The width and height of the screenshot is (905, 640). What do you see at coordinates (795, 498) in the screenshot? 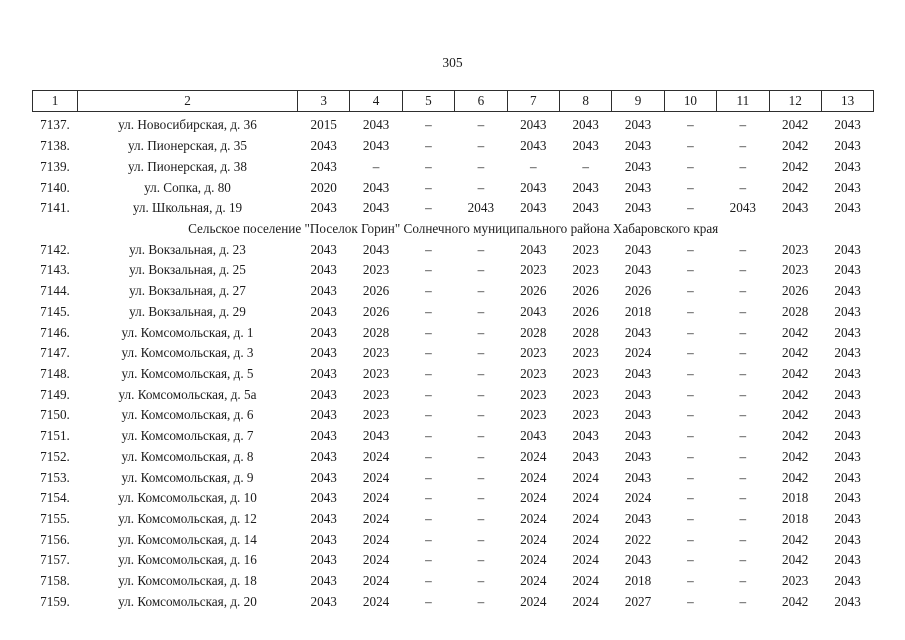
I see `year-cell: 2018` at bounding box center [795, 498].